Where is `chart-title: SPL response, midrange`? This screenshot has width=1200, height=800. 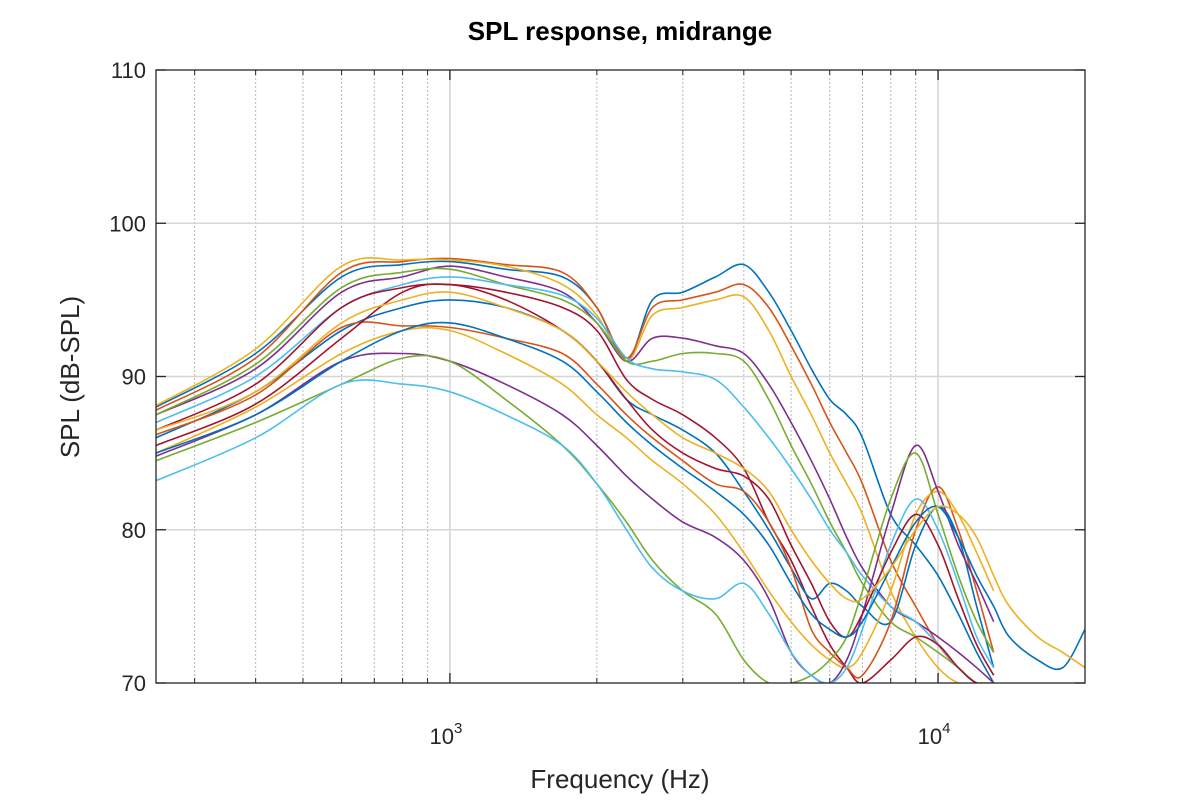
chart-title: SPL response, midrange is located at coordinates (620, 31).